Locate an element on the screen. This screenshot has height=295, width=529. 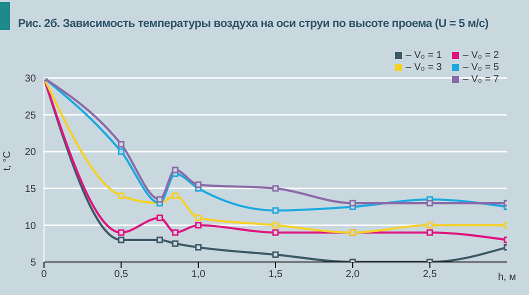
legend-label: – V₀ = 2 is located at coordinates (480, 55).